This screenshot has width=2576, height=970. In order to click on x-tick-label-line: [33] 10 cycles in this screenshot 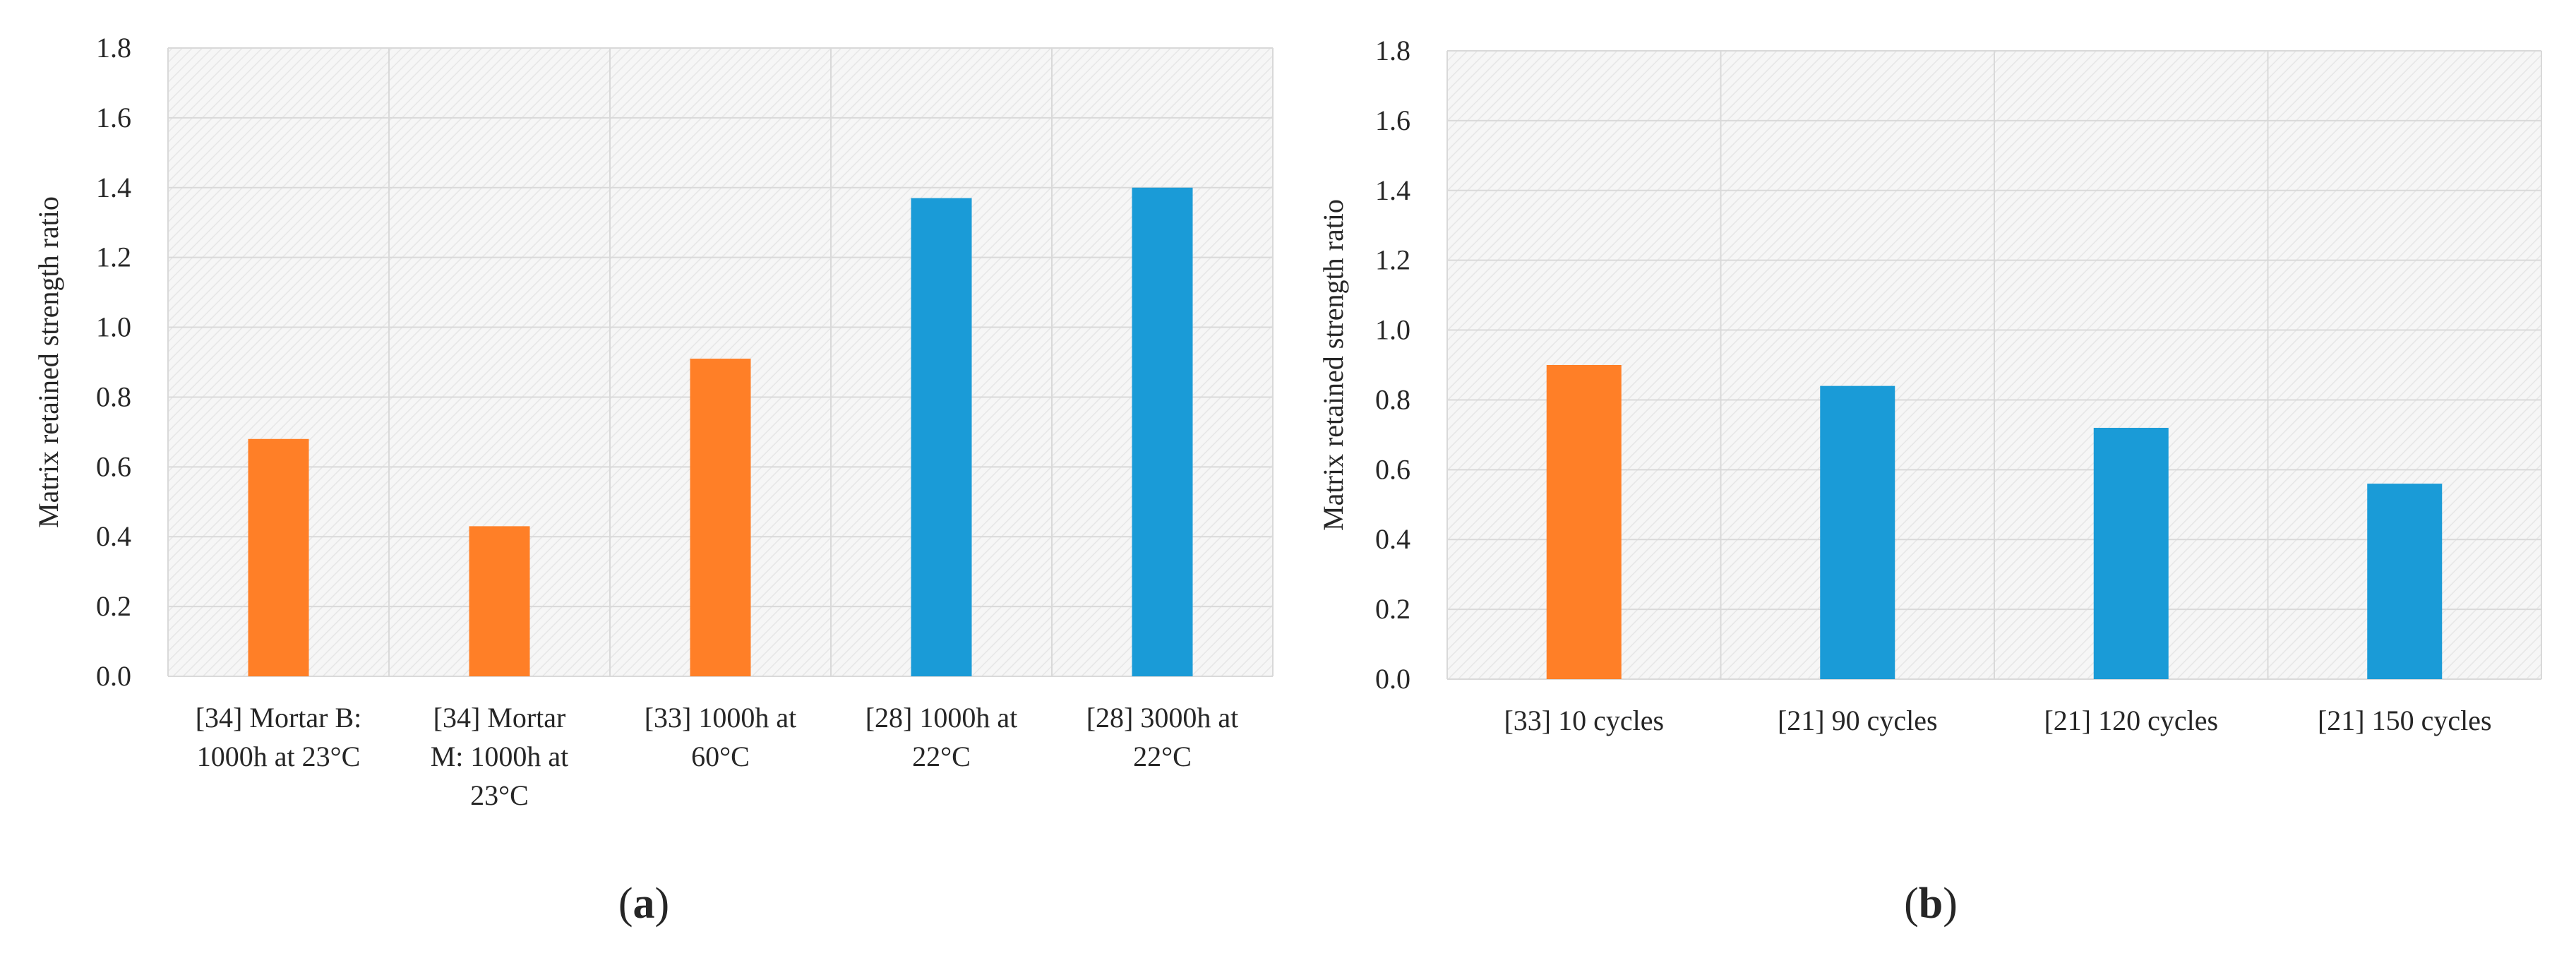, I will do `click(1584, 721)`.